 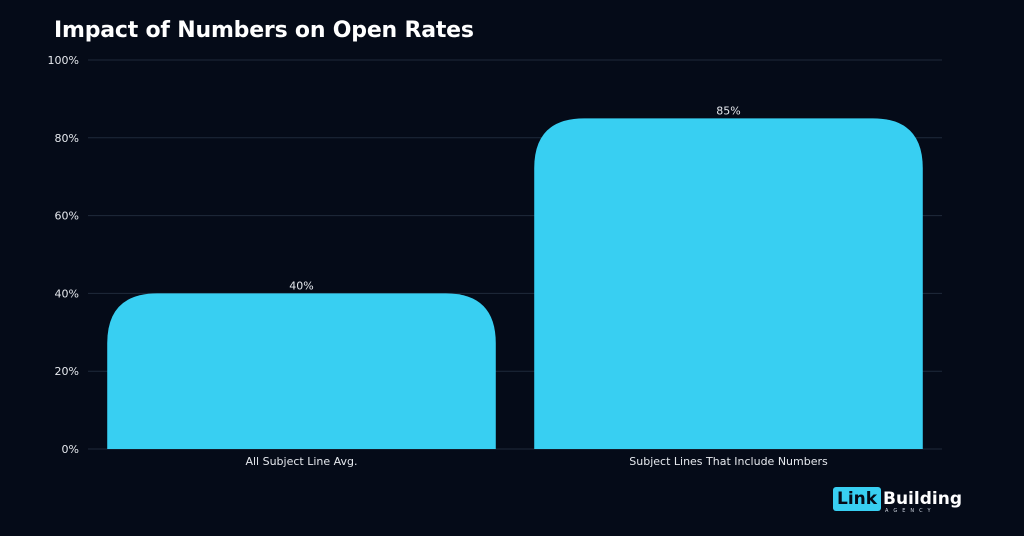 What do you see at coordinates (910, 511) in the screenshot?
I see `logo-sub-text: AGENCY` at bounding box center [910, 511].